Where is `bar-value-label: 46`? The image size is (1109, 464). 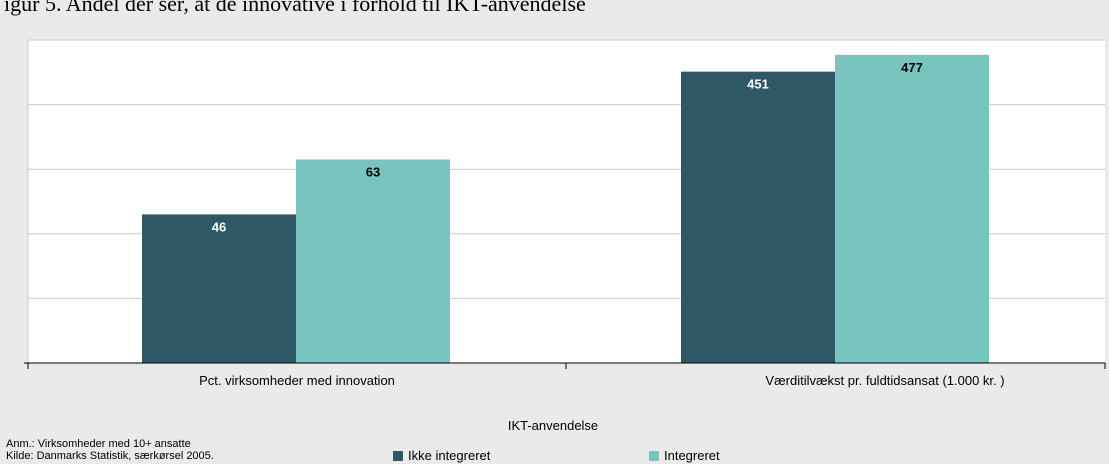
bar-value-label: 46 is located at coordinates (219, 226).